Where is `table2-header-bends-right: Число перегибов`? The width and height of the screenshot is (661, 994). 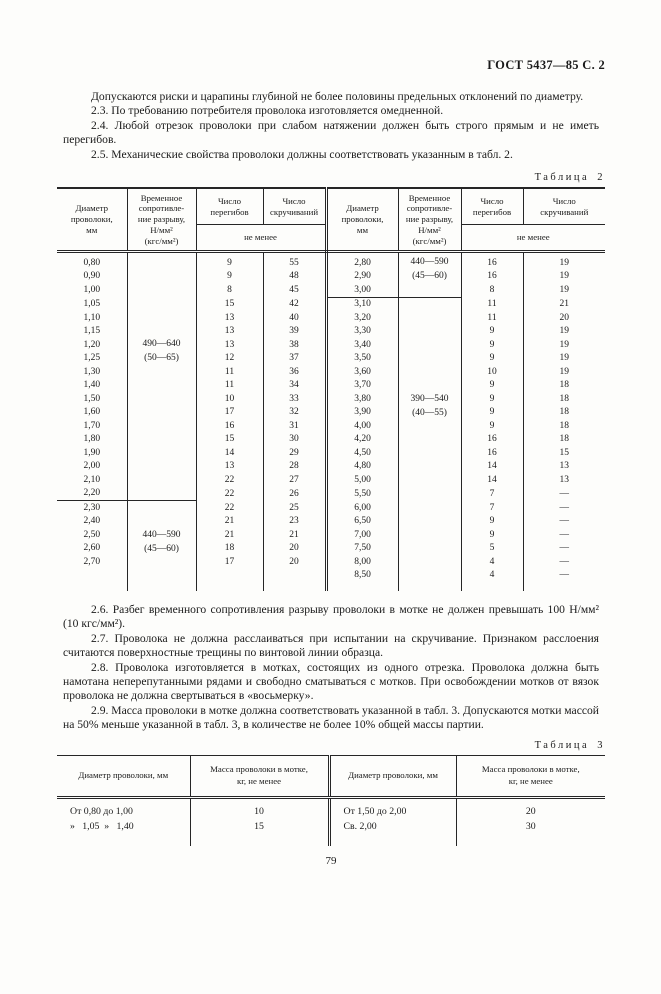
table2-header-bends-right: Число перегибов is located at coordinates (491, 207).